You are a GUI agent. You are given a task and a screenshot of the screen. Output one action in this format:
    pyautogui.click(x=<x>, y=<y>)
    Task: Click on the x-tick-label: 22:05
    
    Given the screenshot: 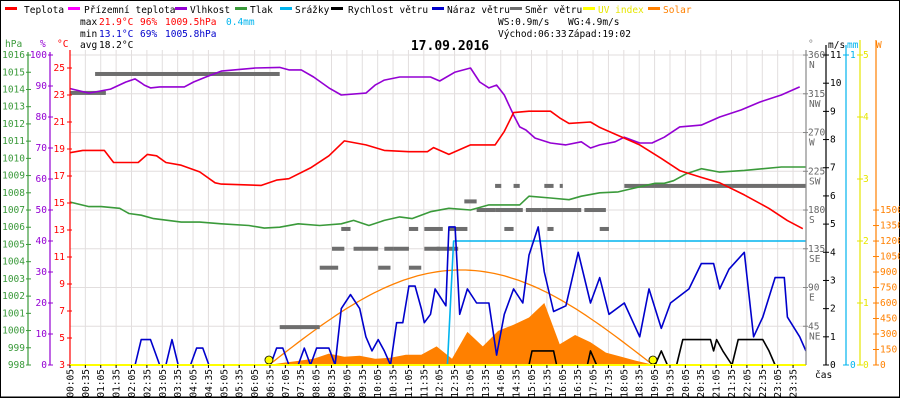 What is the action you would take?
    pyautogui.click(x=747, y=383)
    